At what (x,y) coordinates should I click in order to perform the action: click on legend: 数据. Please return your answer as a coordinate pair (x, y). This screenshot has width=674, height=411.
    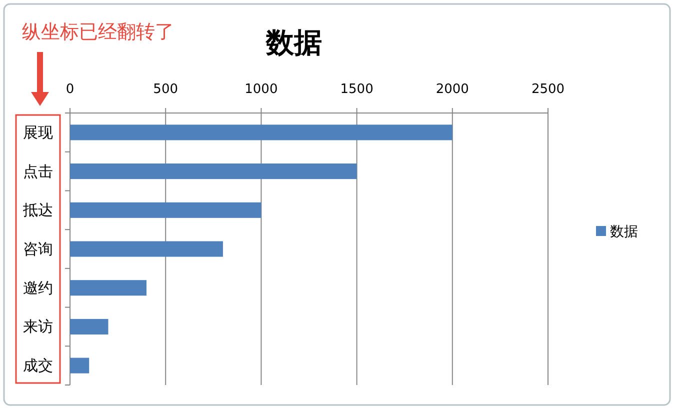
    Looking at the image, I should click on (617, 232).